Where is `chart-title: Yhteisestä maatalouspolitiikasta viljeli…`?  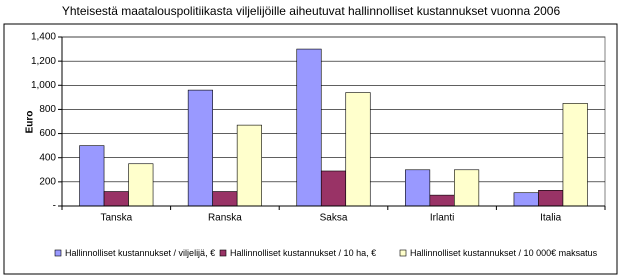 chart-title: Yhteisestä maatalouspolitiikasta viljeli… is located at coordinates (311, 11).